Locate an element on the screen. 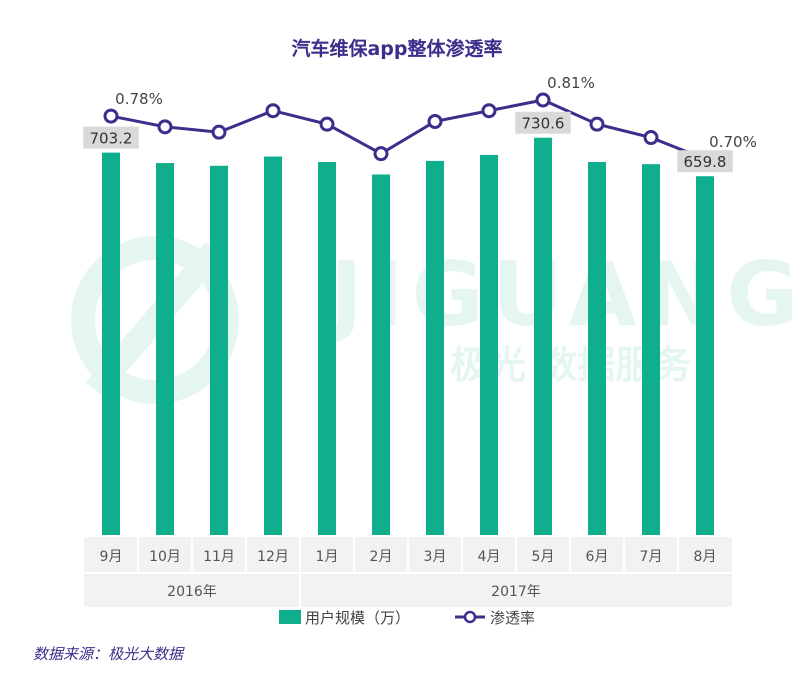  series-line is located at coordinates (408, 129).